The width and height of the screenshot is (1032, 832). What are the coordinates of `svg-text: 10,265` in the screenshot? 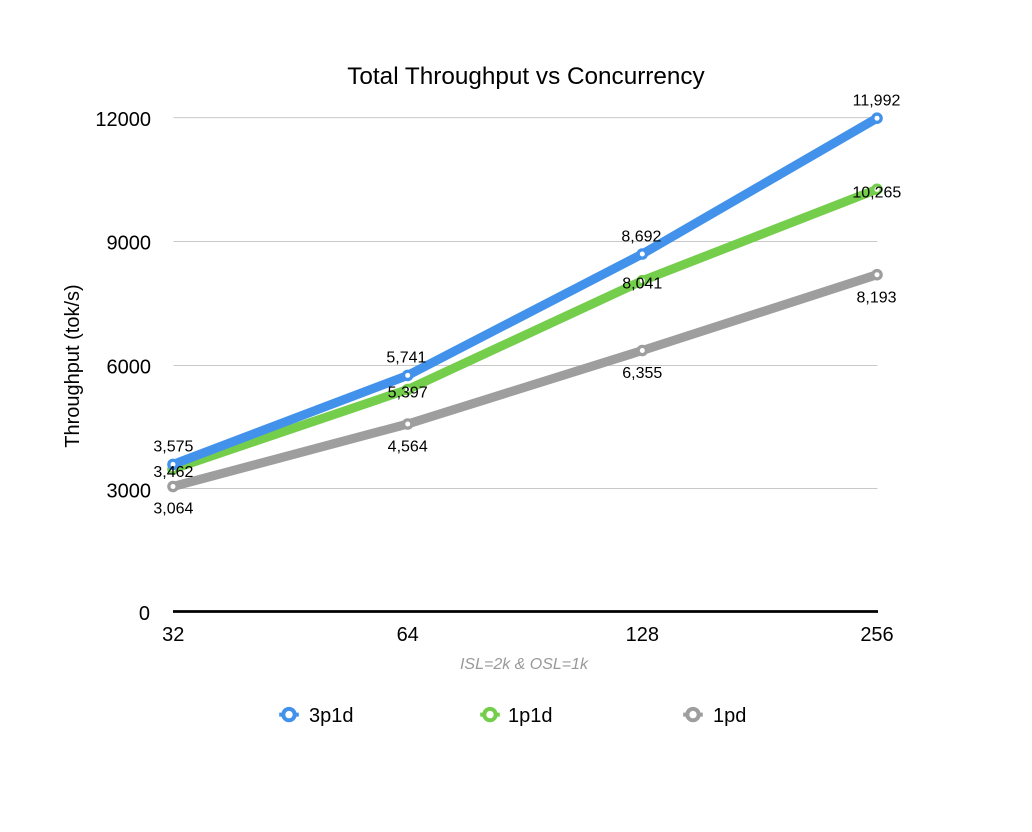 It's located at (876, 192).